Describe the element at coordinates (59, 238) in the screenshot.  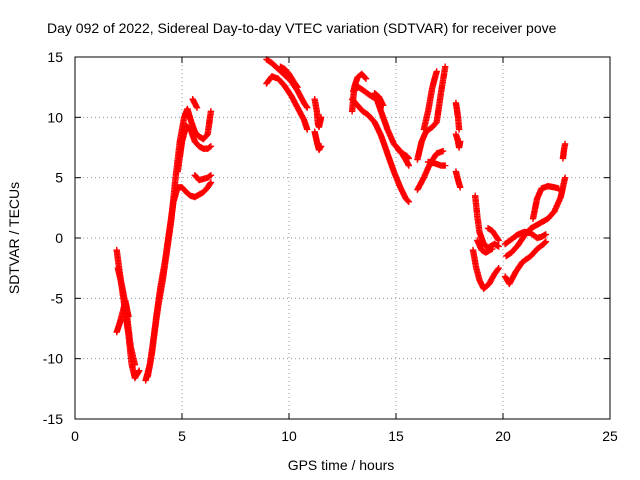
I see `y-tick-label: 0` at that location.